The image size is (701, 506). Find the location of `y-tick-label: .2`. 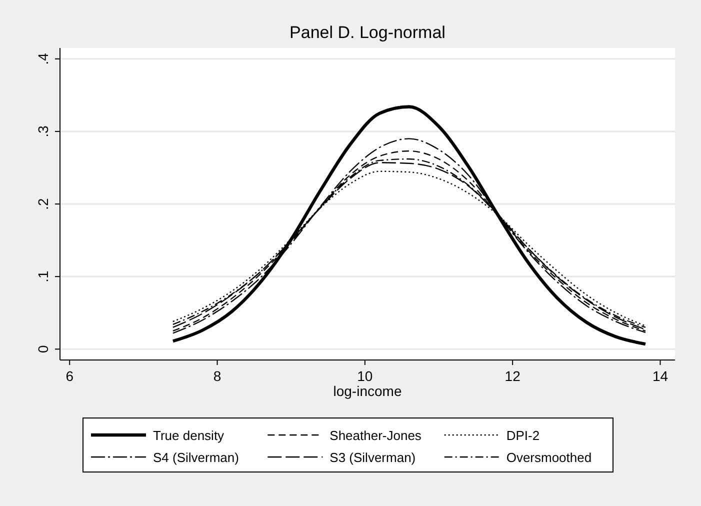

y-tick-label: .2 is located at coordinates (43, 204).